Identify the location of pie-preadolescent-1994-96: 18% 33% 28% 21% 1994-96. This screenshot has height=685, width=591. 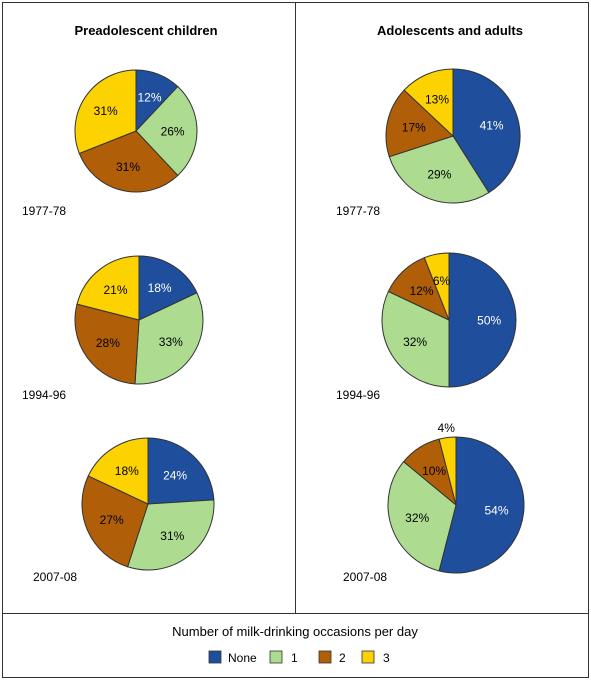
(113, 328).